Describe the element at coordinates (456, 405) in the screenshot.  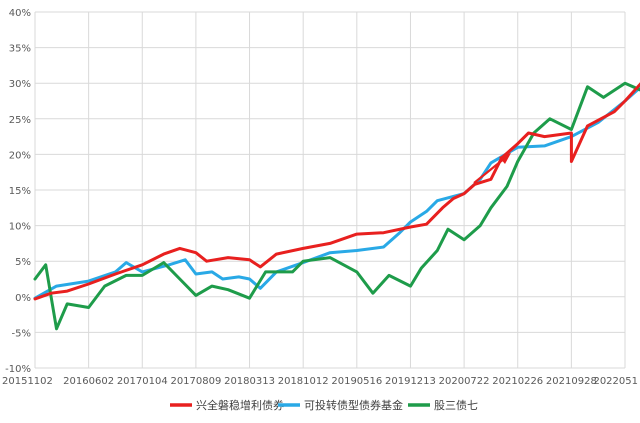
I see `legend-label: 股三债七` at that location.